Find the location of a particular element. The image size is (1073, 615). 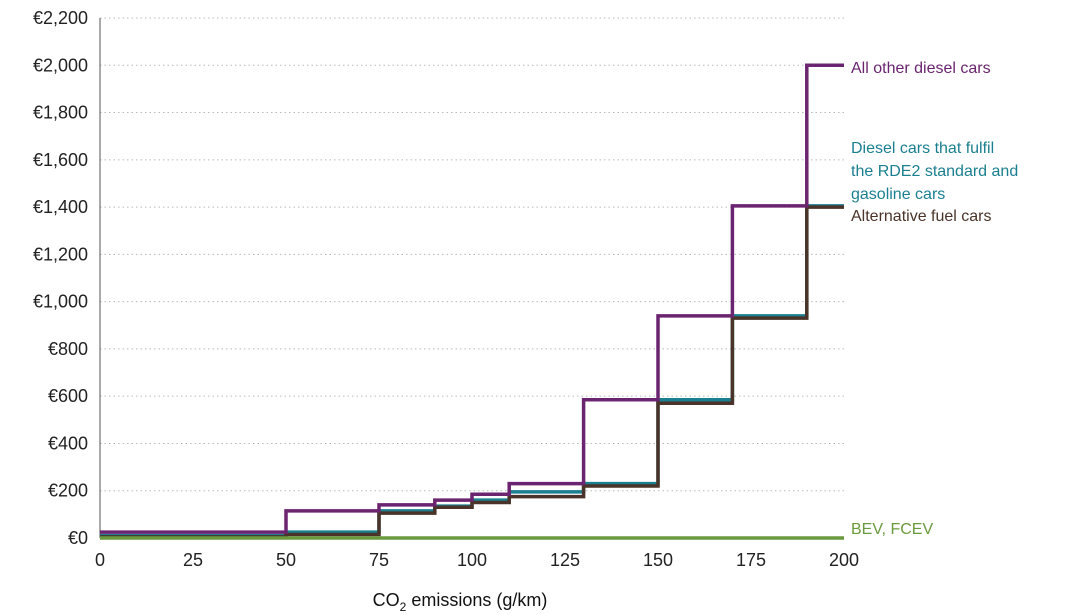

x-tick-label: 175 is located at coordinates (751, 560).